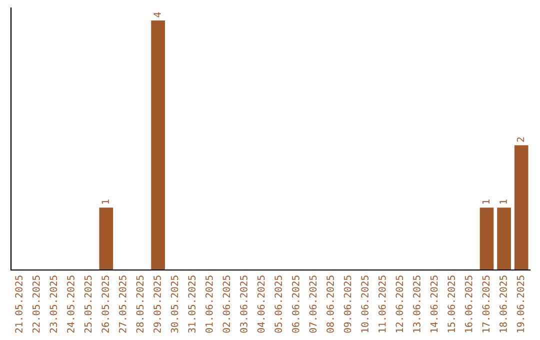  Describe the element at coordinates (209, 304) in the screenshot. I see `x-tick-label: 01.06.2025` at that location.